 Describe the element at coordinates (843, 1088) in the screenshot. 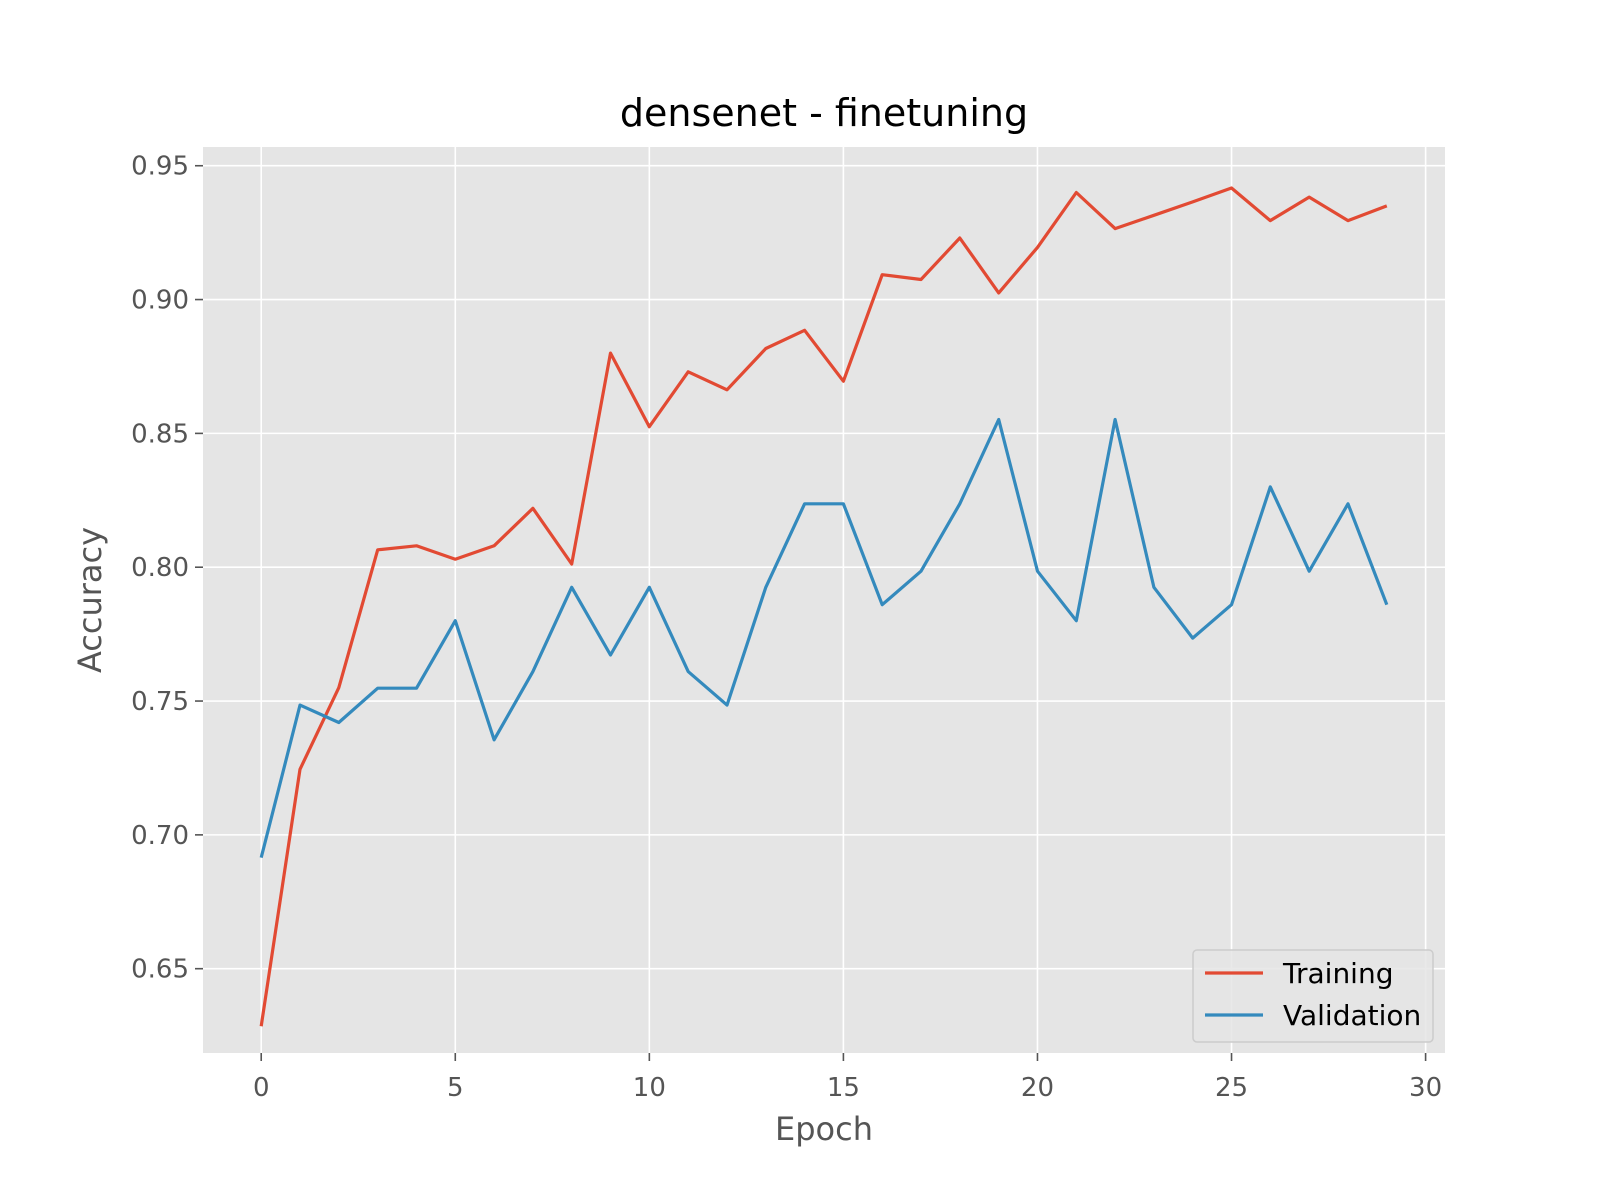

I see `x-tick-label: 15` at that location.